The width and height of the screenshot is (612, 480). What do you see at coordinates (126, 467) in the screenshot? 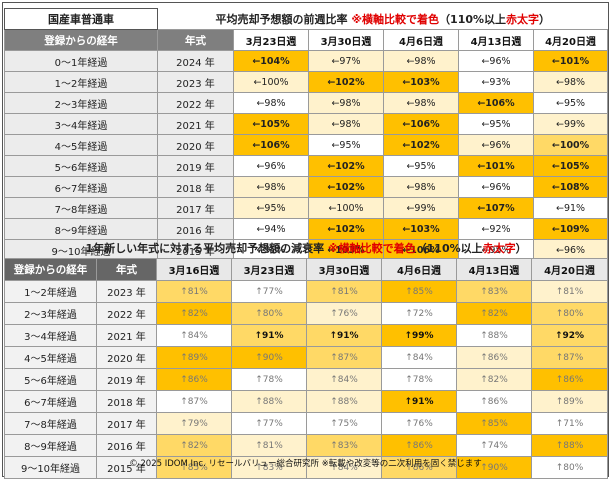
I see `row-model-year: 2015 年` at bounding box center [126, 467].